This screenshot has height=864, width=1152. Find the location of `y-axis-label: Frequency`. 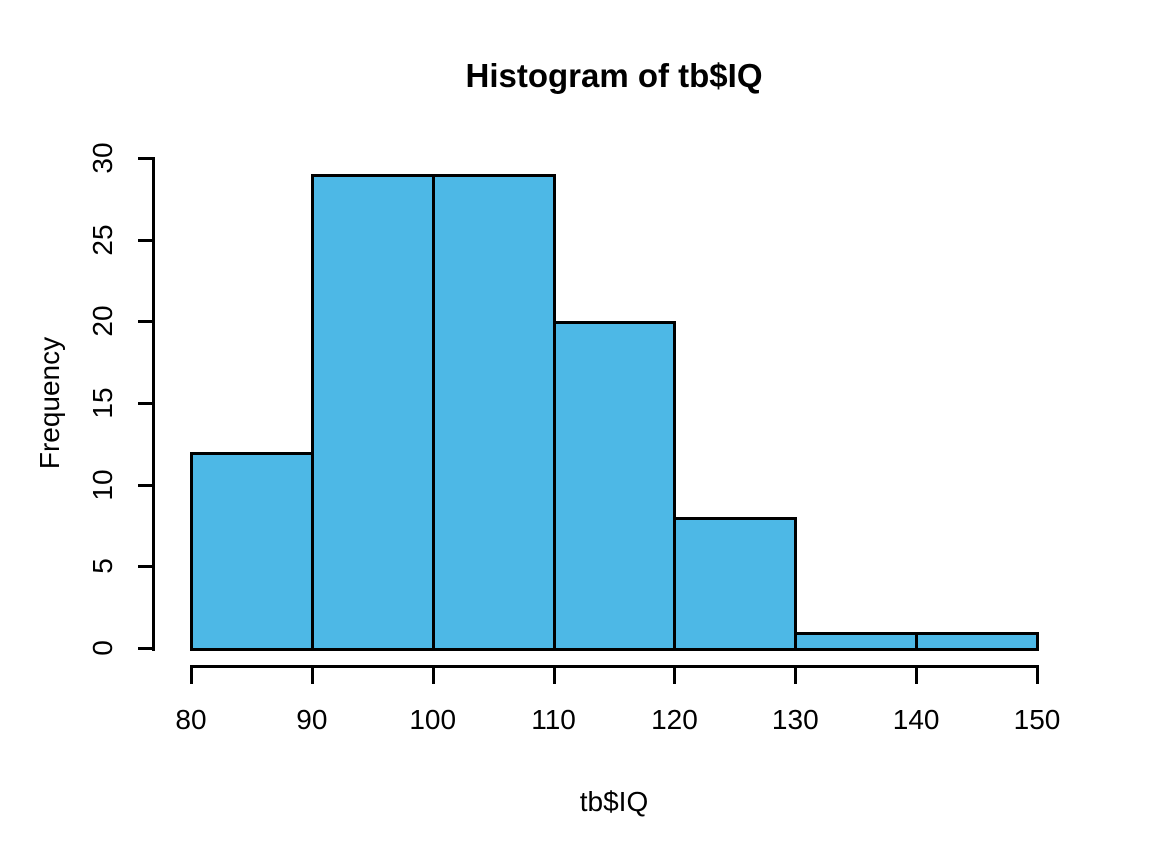

y-axis-label: Frequency is located at coordinates (49, 403).